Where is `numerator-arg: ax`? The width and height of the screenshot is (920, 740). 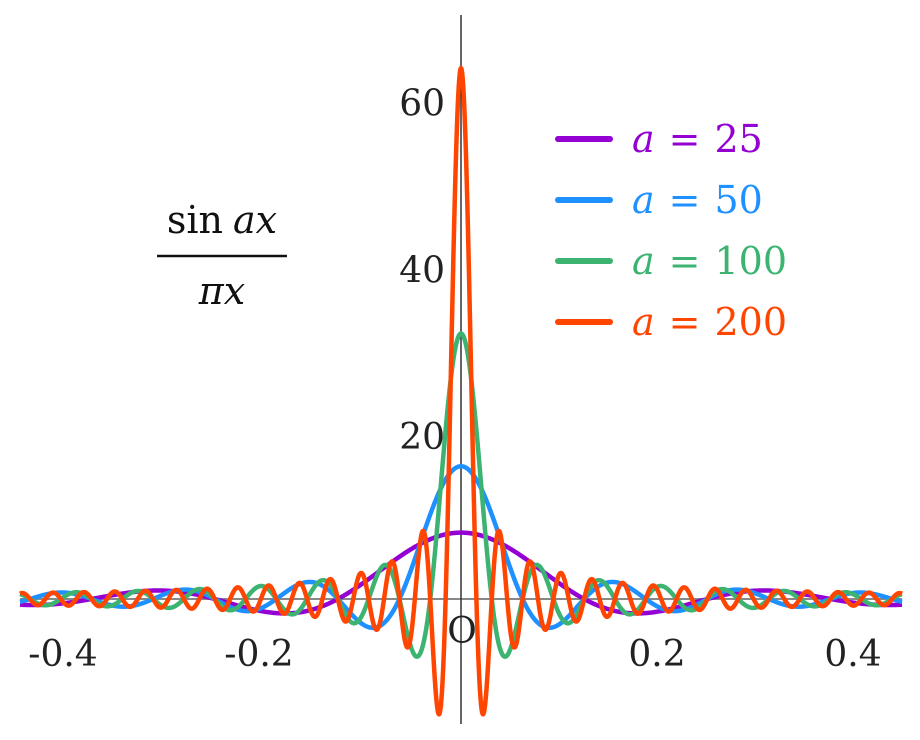 numerator-arg: ax is located at coordinates (255, 220).